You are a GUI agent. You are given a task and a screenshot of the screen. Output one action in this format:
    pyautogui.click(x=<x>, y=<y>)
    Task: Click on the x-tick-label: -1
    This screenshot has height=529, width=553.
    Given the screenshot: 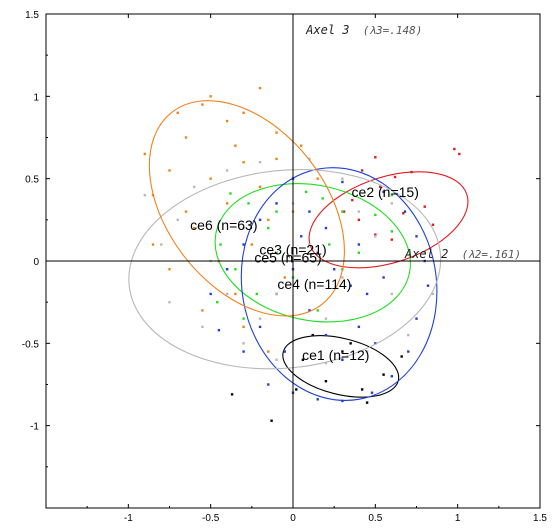 What is the action you would take?
    pyautogui.click(x=128, y=518)
    